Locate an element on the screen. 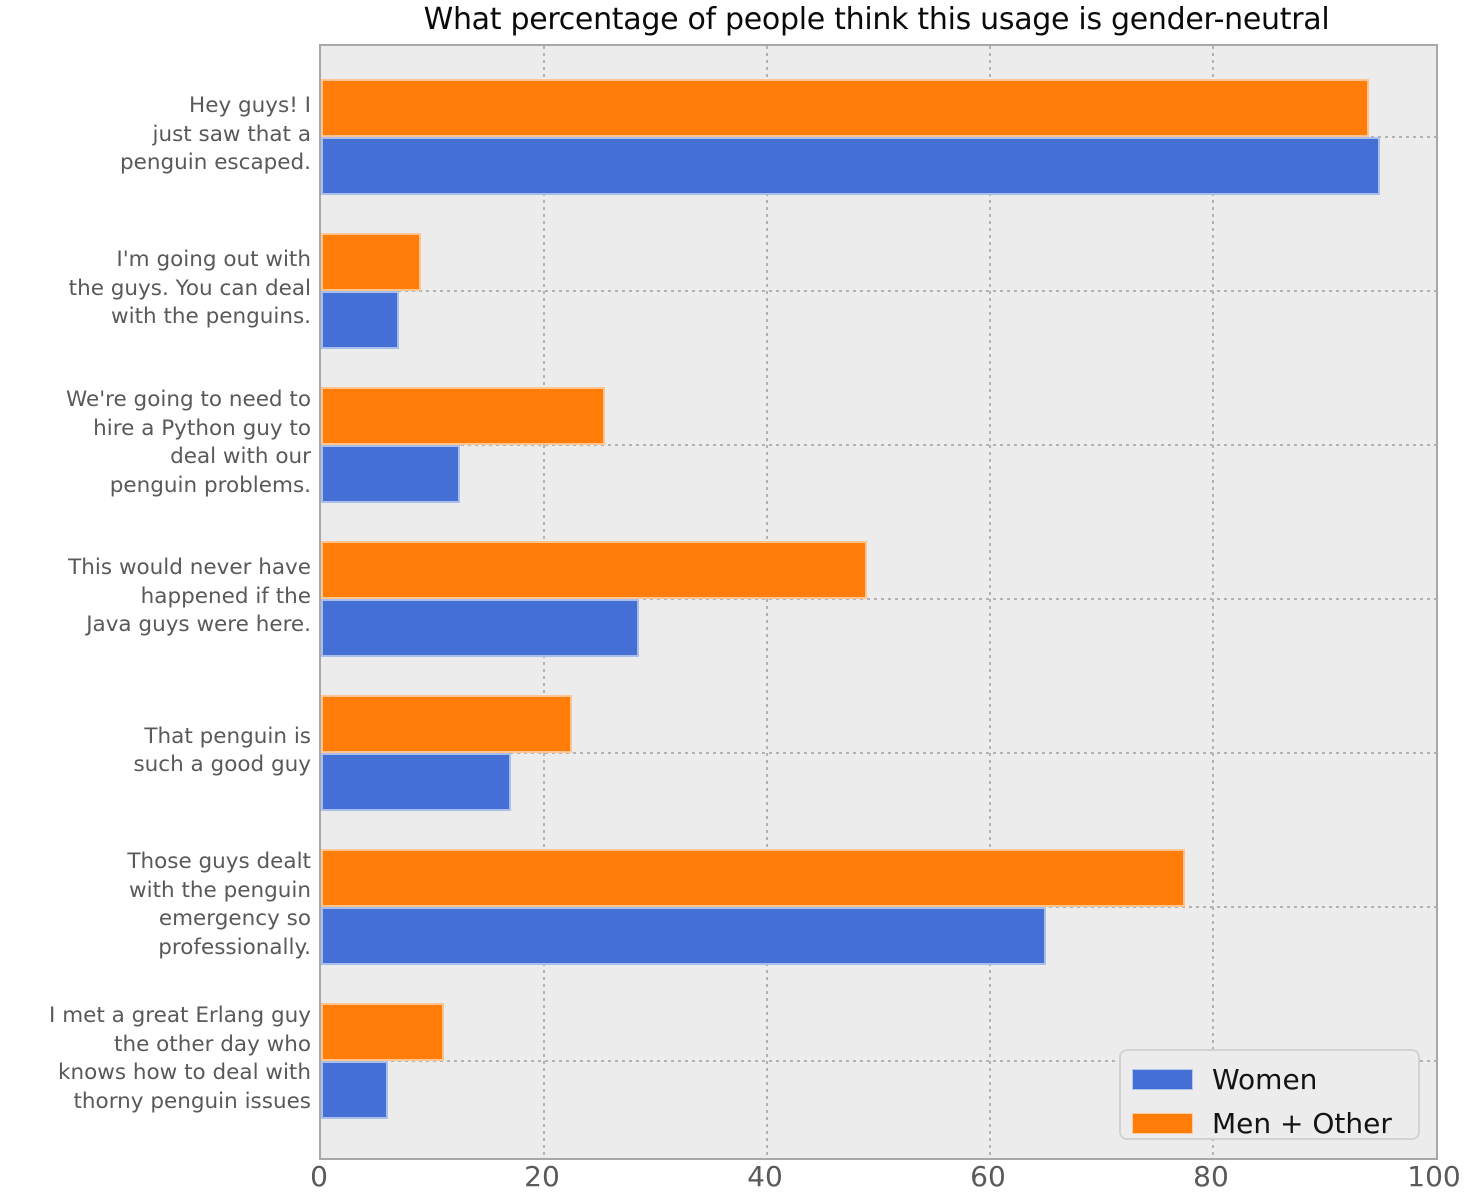  x-tick-label-80: 80 is located at coordinates (1211, 1176).